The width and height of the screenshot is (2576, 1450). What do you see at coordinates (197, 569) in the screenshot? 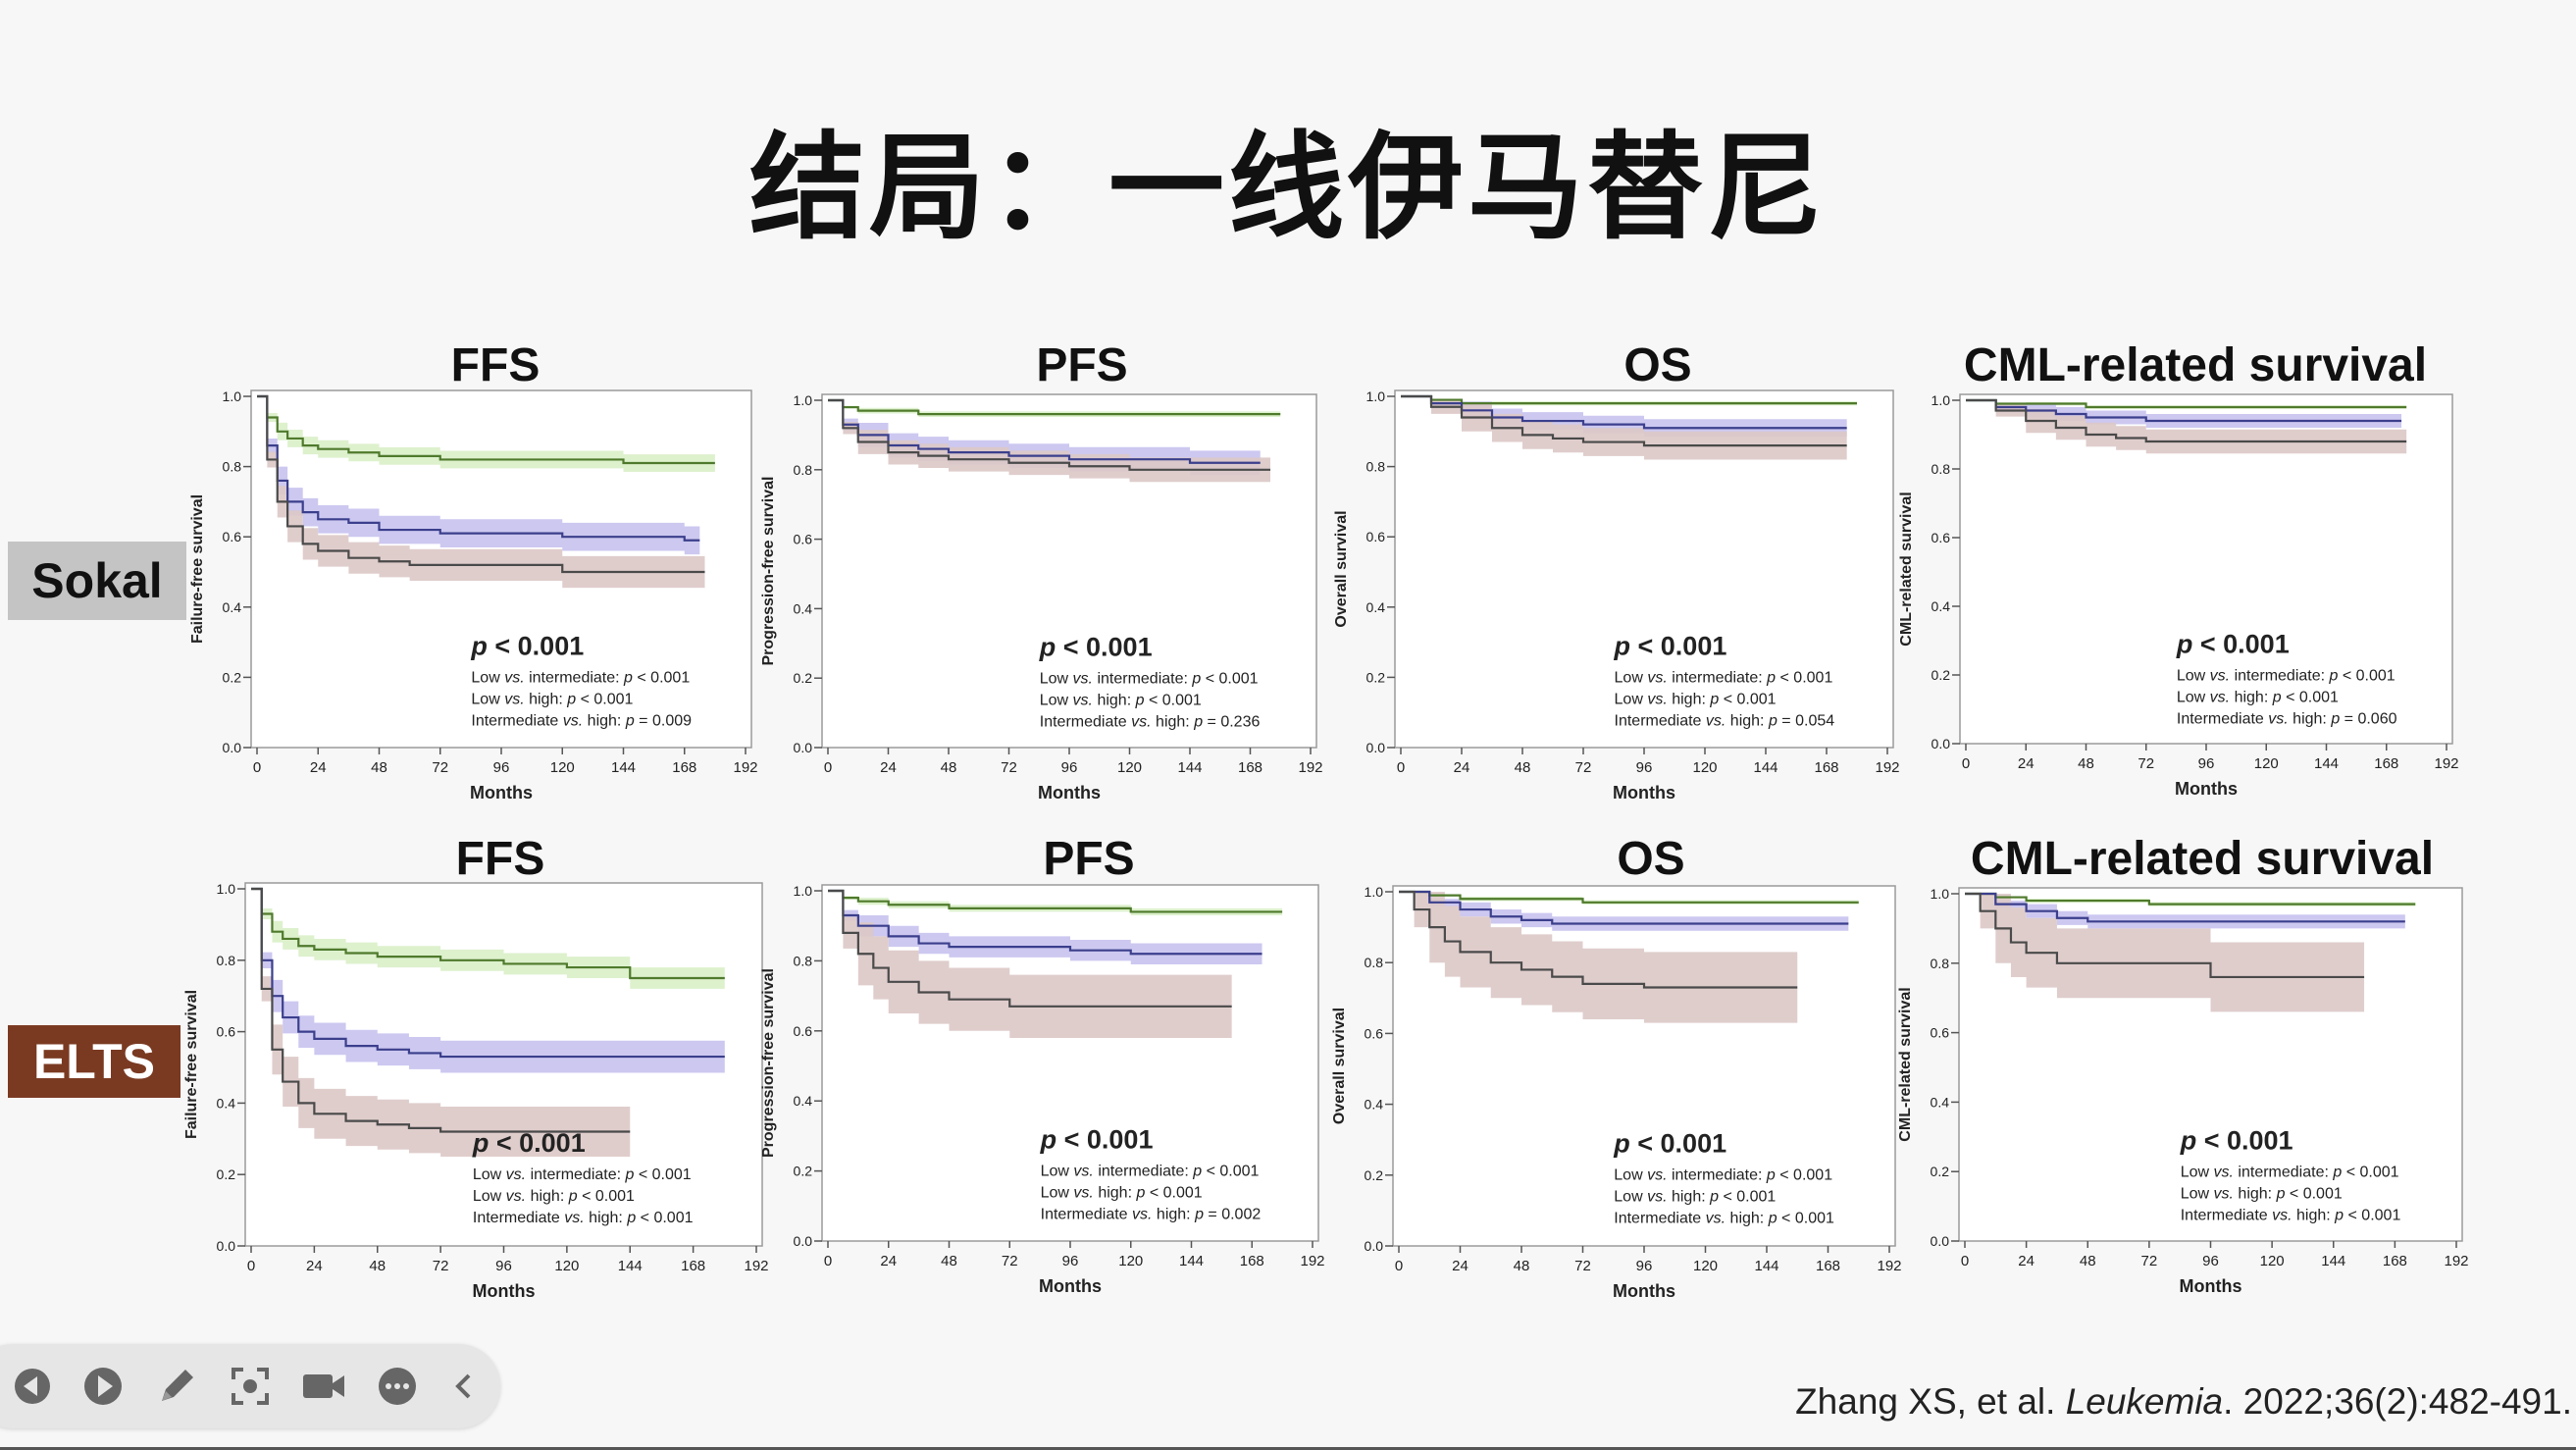
I see `chart-sokal-ffs-ylabel: Failure-free survival` at bounding box center [197, 569].